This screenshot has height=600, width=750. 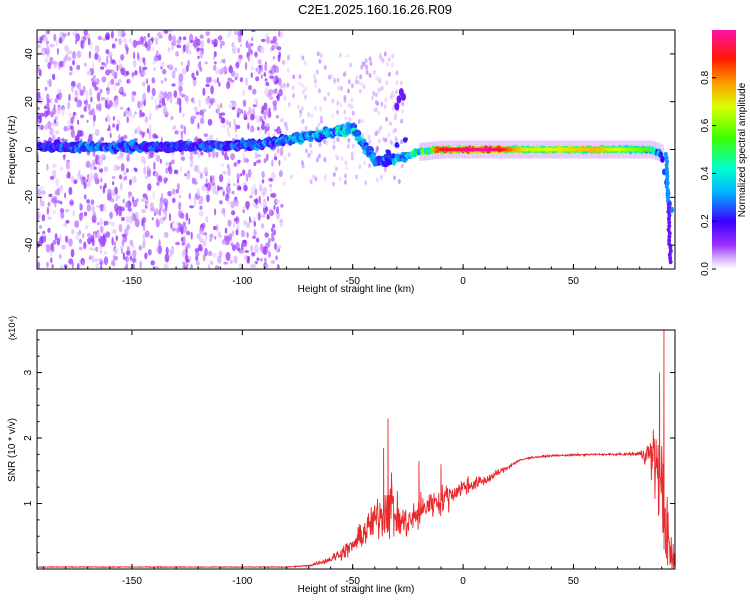 I want to click on y-tick-label: 40, so click(x=29, y=54).